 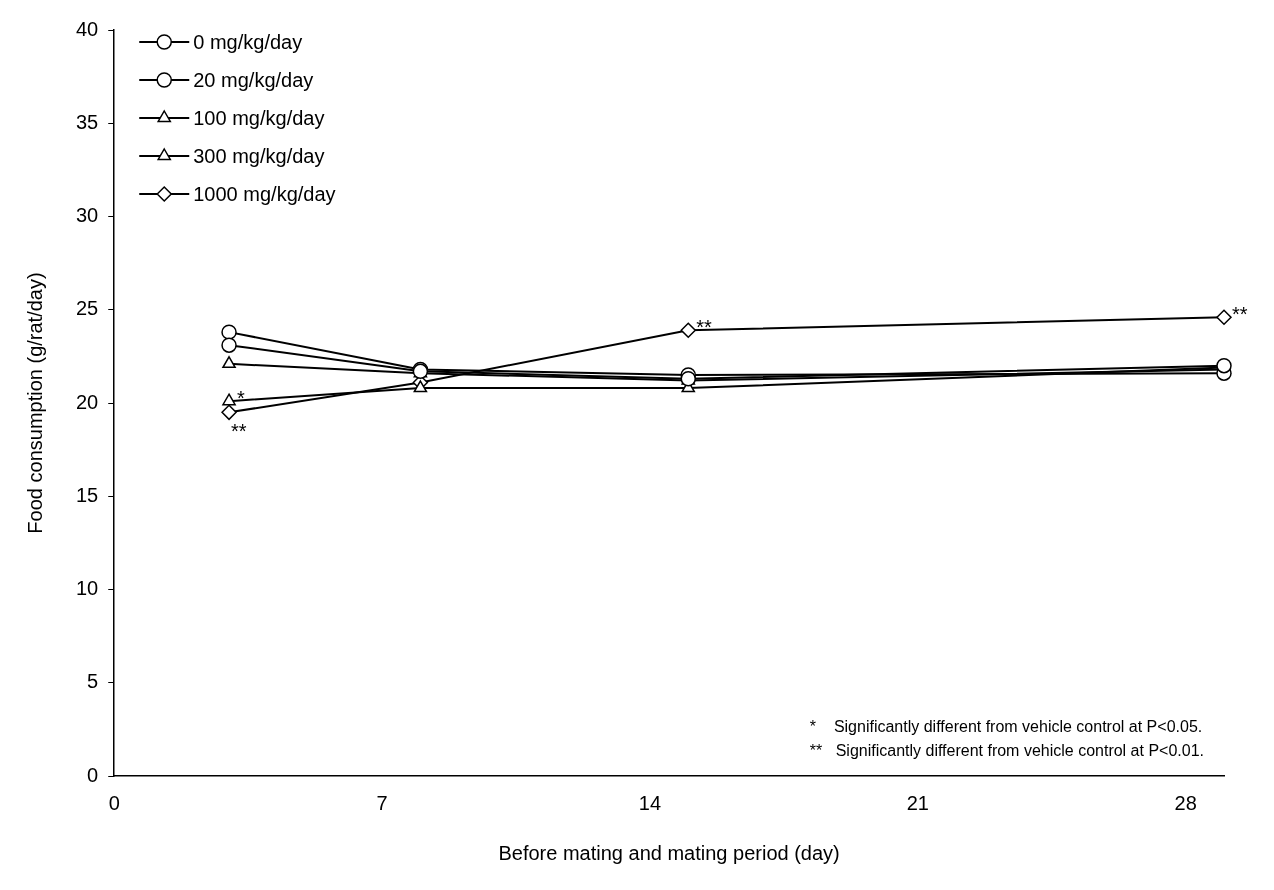 I want to click on annotation: ** Significantly different from vehicle control at P<0.01., so click(x=1007, y=750).